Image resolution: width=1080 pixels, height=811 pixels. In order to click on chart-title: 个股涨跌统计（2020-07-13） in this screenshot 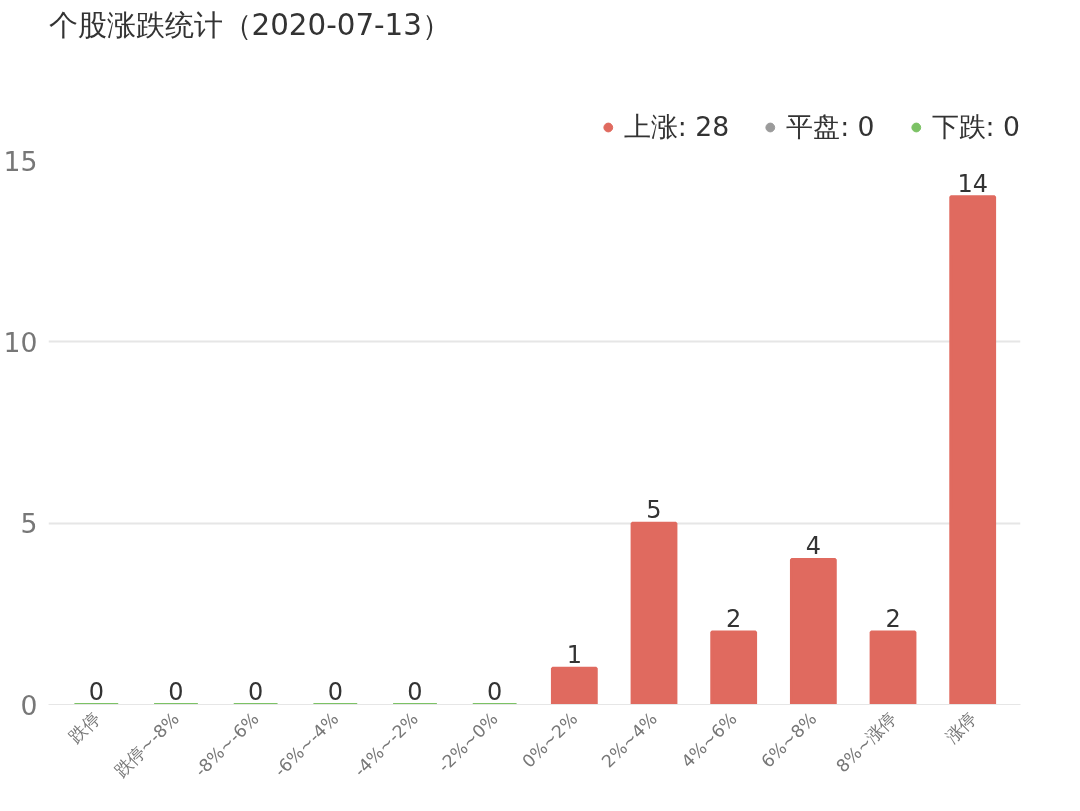, I will do `click(249, 24)`.